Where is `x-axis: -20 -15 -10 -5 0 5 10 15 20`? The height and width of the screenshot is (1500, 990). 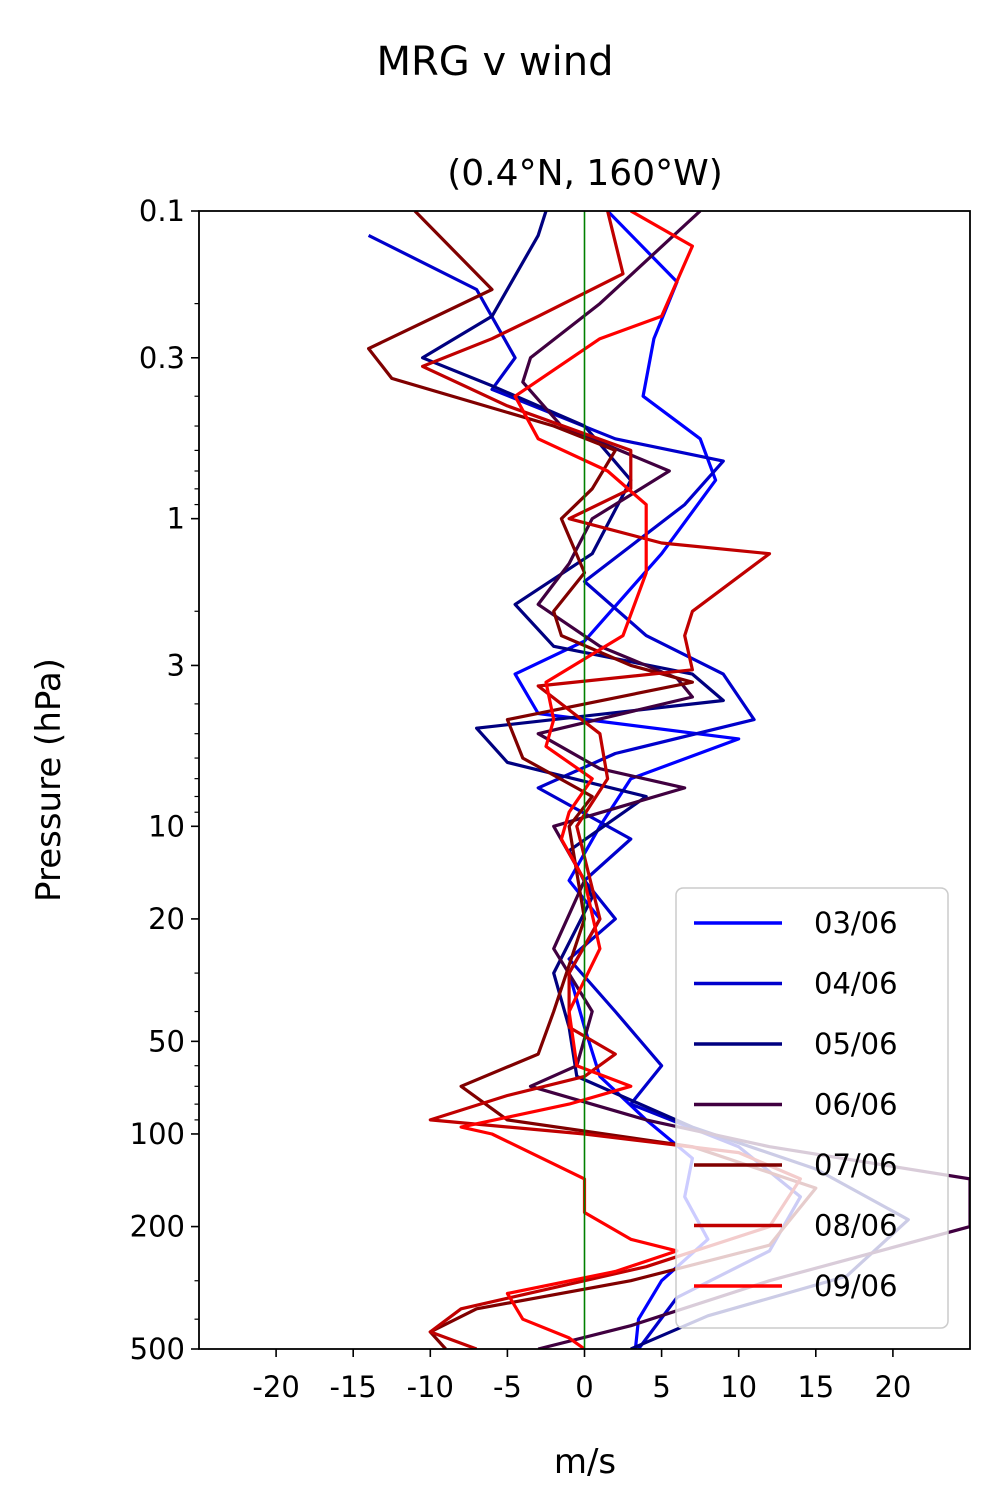
x-axis: -20 -15 -10 -5 0 5 10 15 20 is located at coordinates (581, 1376).